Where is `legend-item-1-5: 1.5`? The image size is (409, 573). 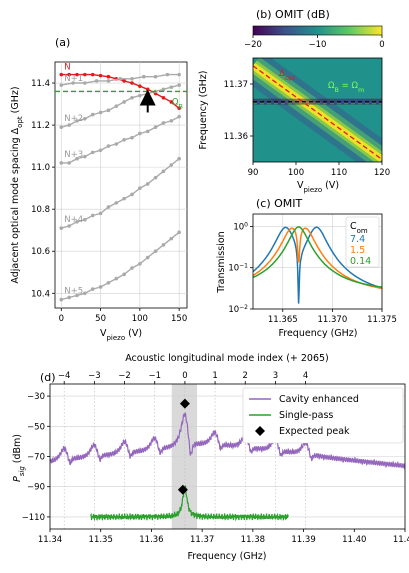
legend-item-1-5: 1.5 is located at coordinates (357, 250).